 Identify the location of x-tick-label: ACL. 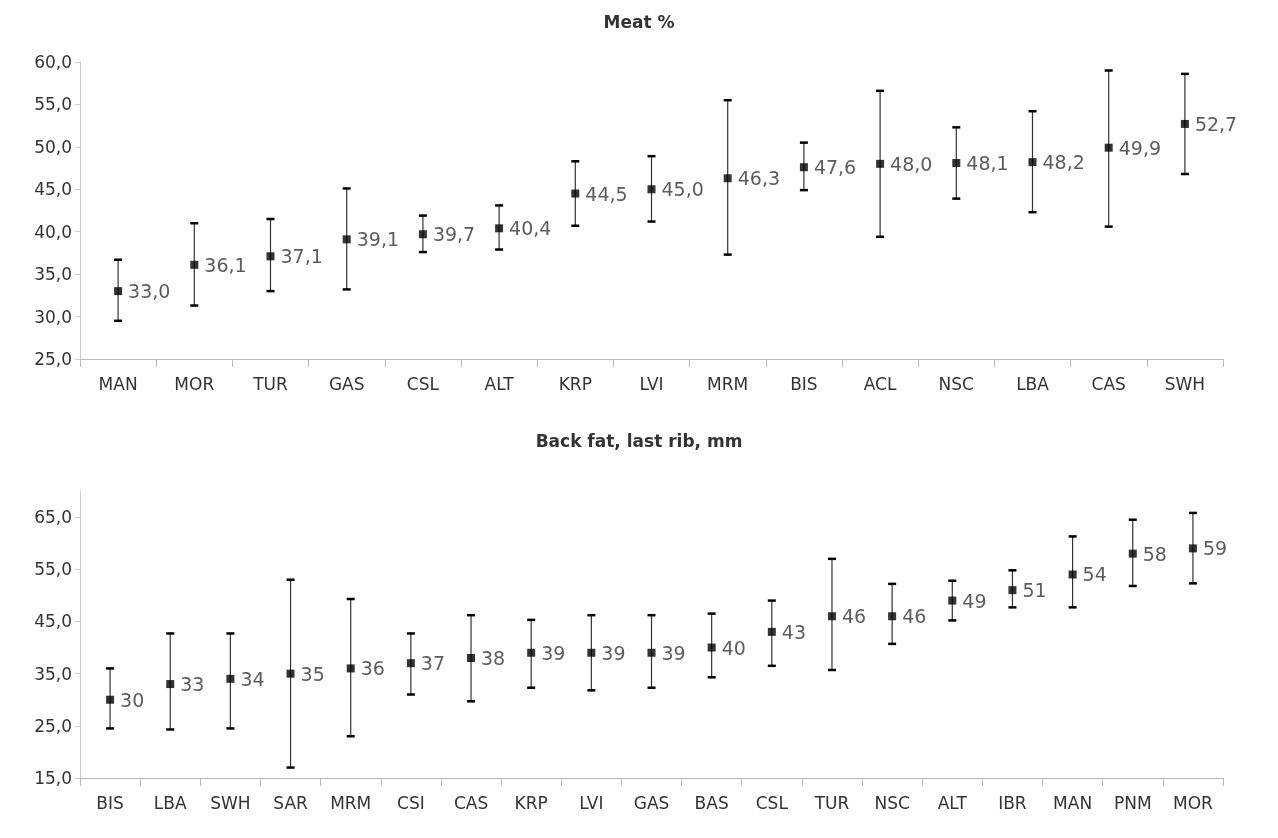
(880, 383).